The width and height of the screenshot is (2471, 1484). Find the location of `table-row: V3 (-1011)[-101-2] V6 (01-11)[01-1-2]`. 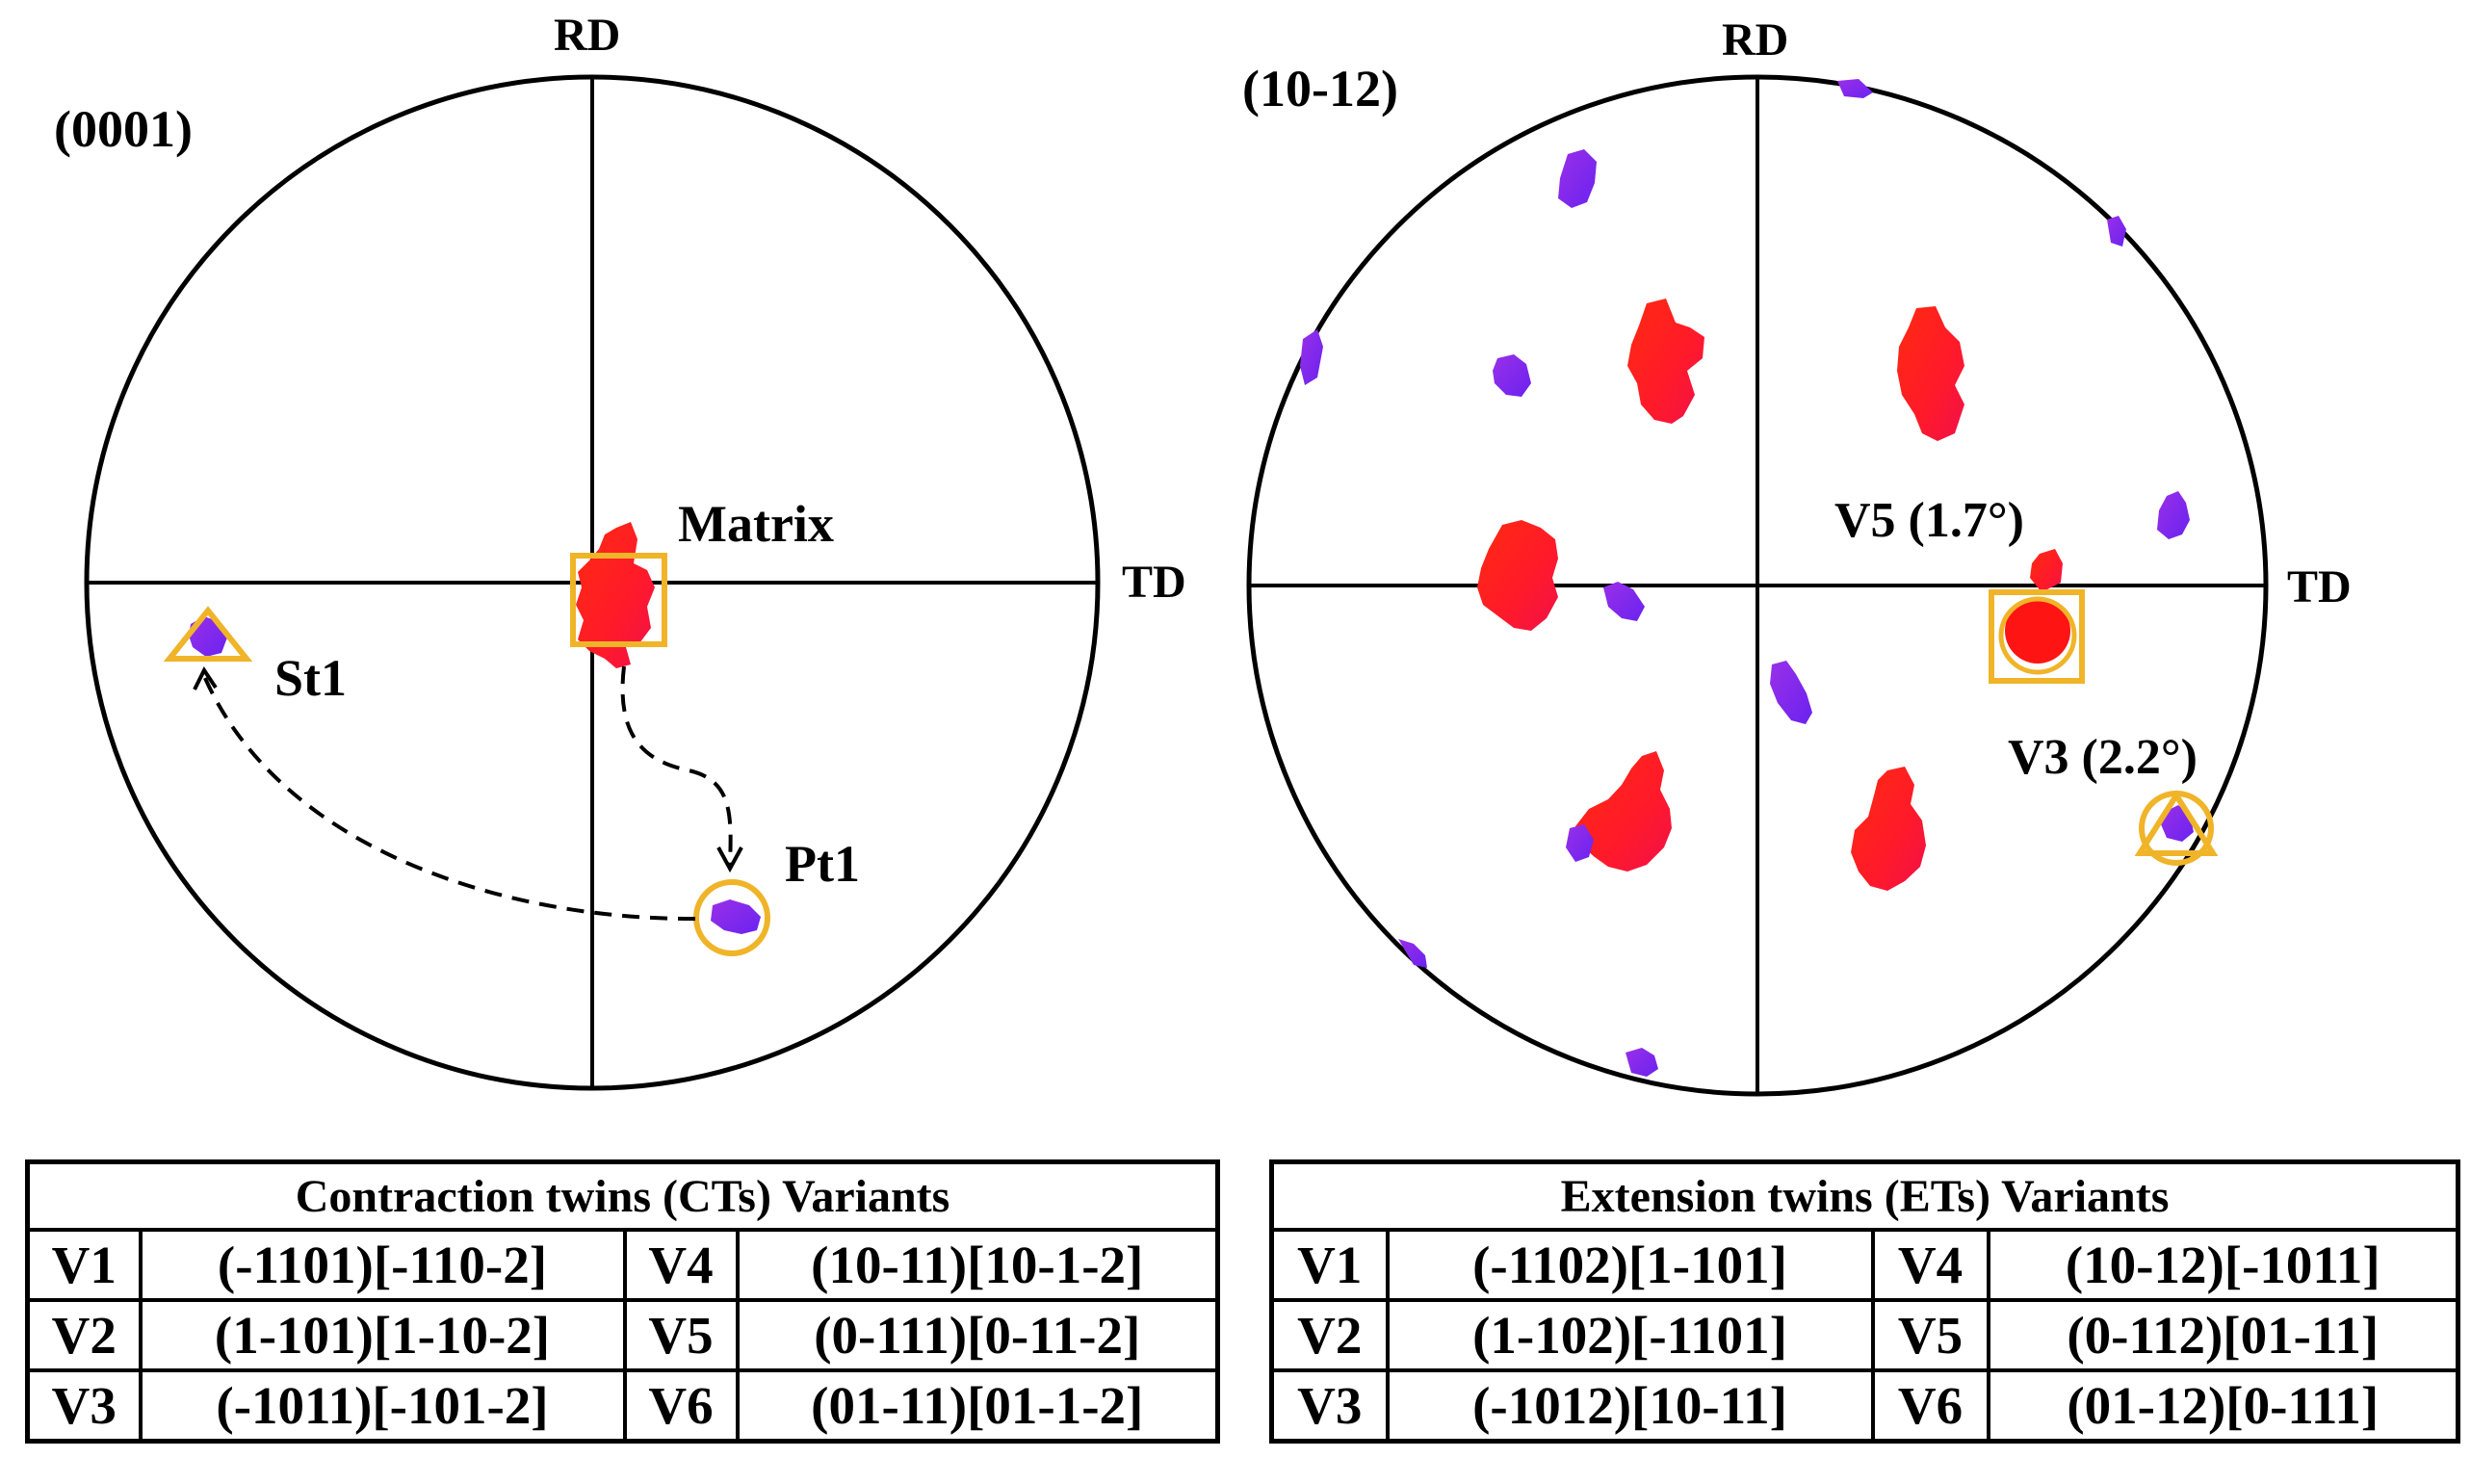

table-row: V3 (-1011)[-101-2] V6 (01-11)[01-1-2] is located at coordinates (622, 1406).